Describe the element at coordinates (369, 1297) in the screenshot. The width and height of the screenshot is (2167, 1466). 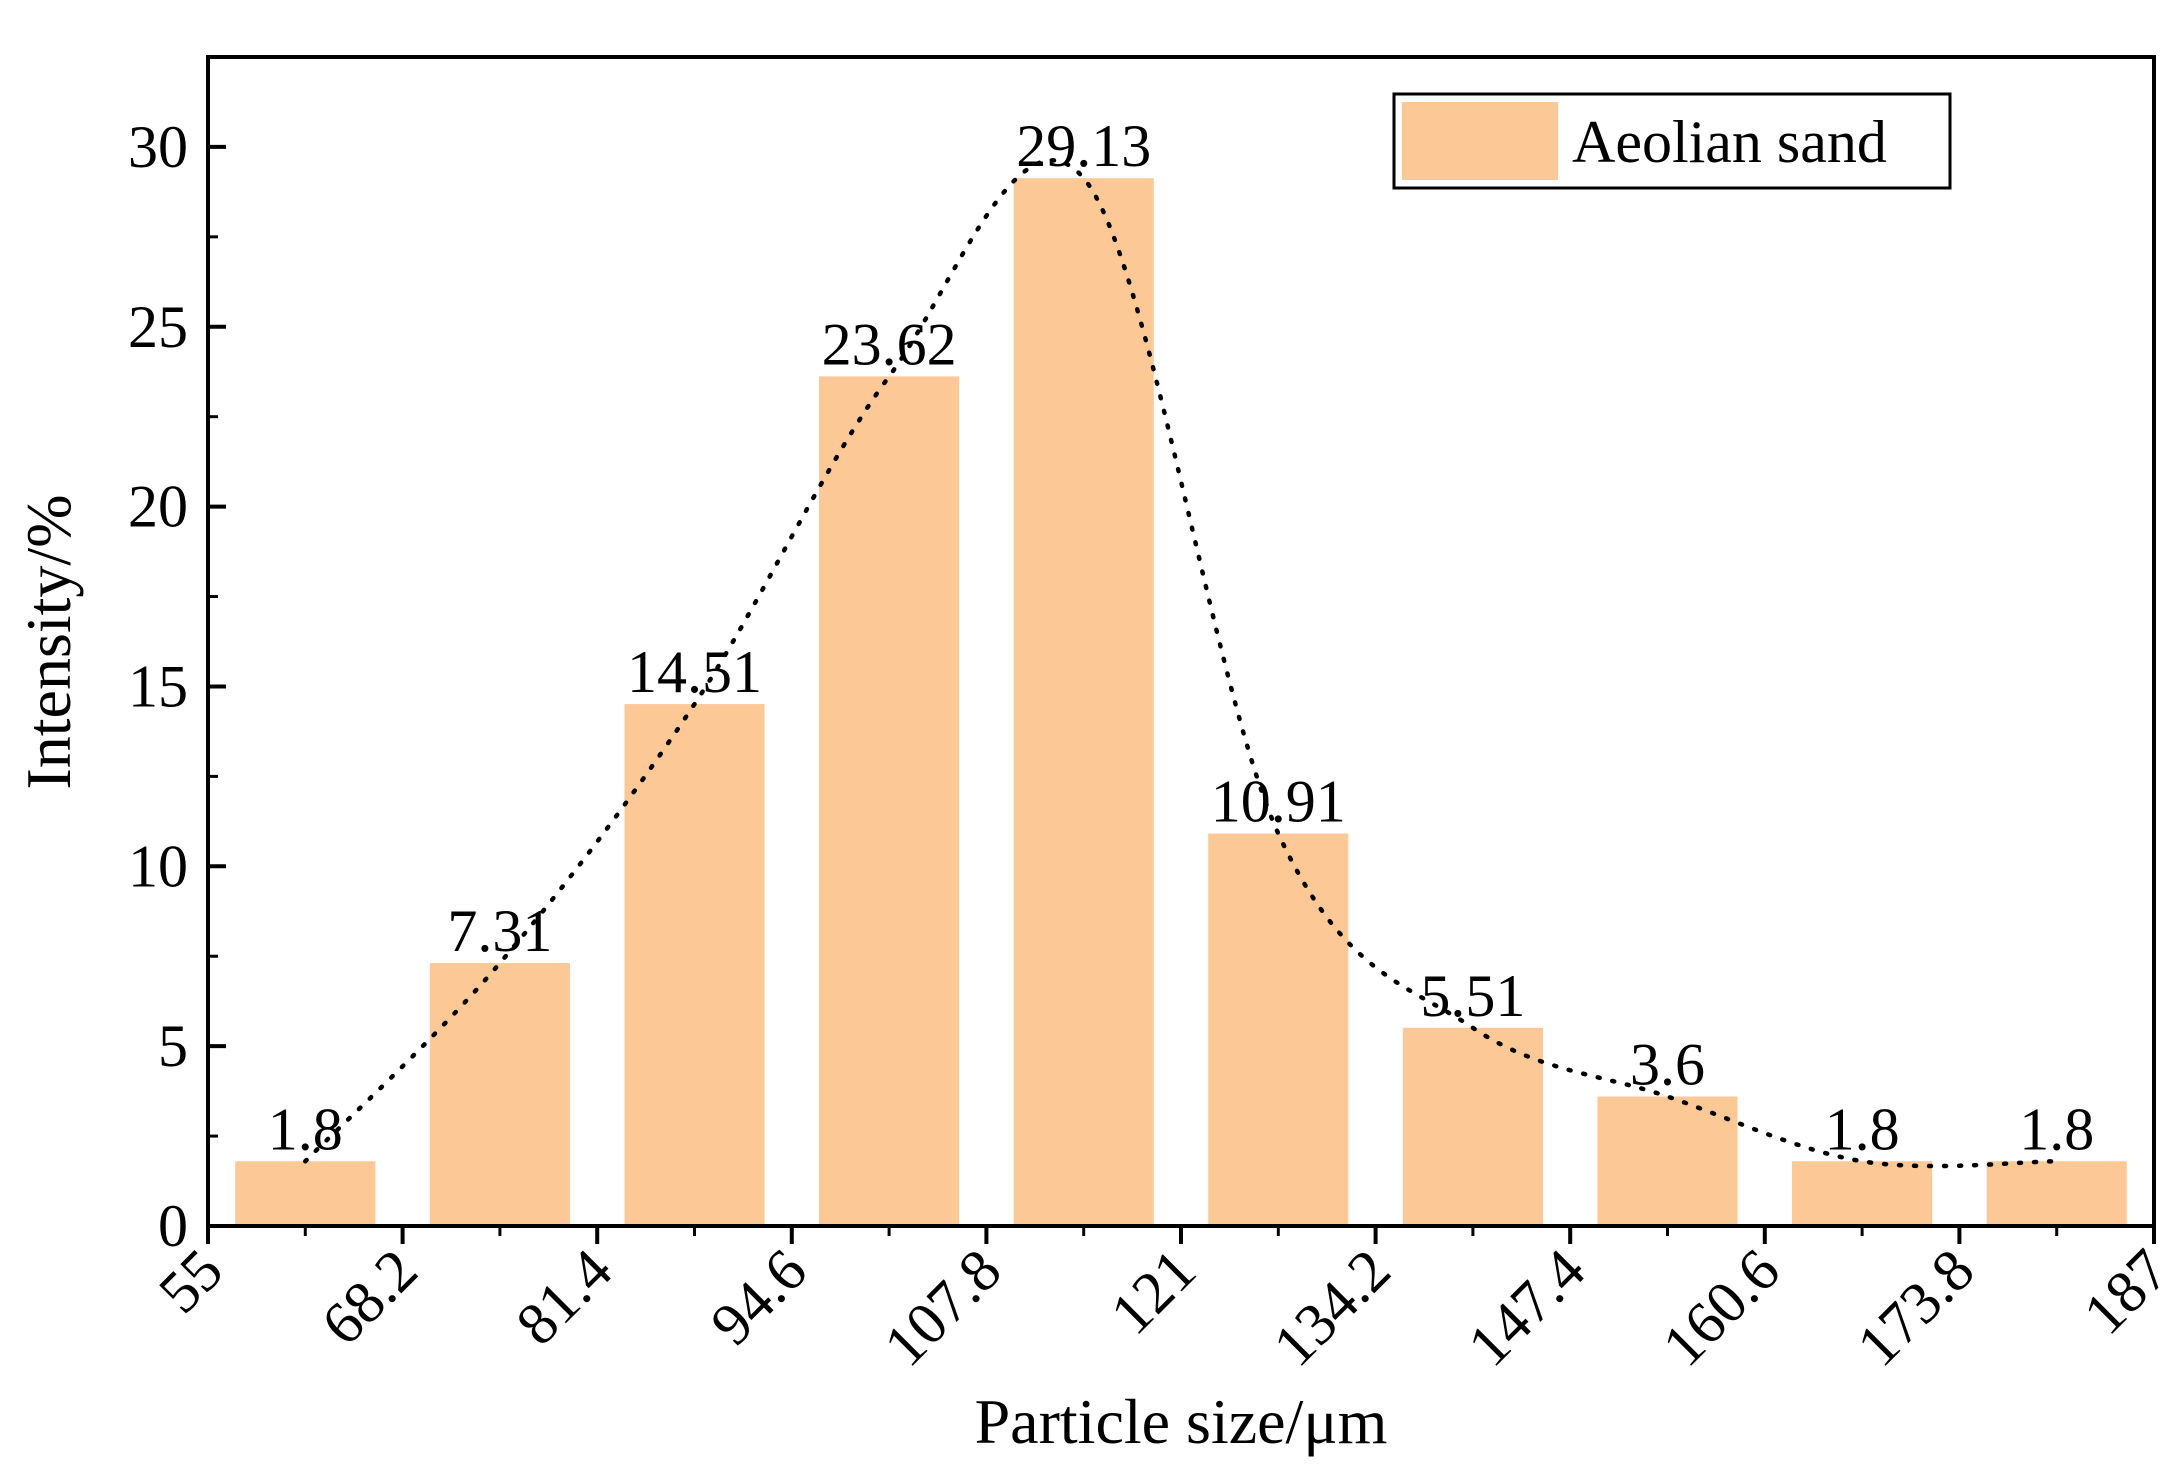
I see `x-tick-label: 68.2` at that location.